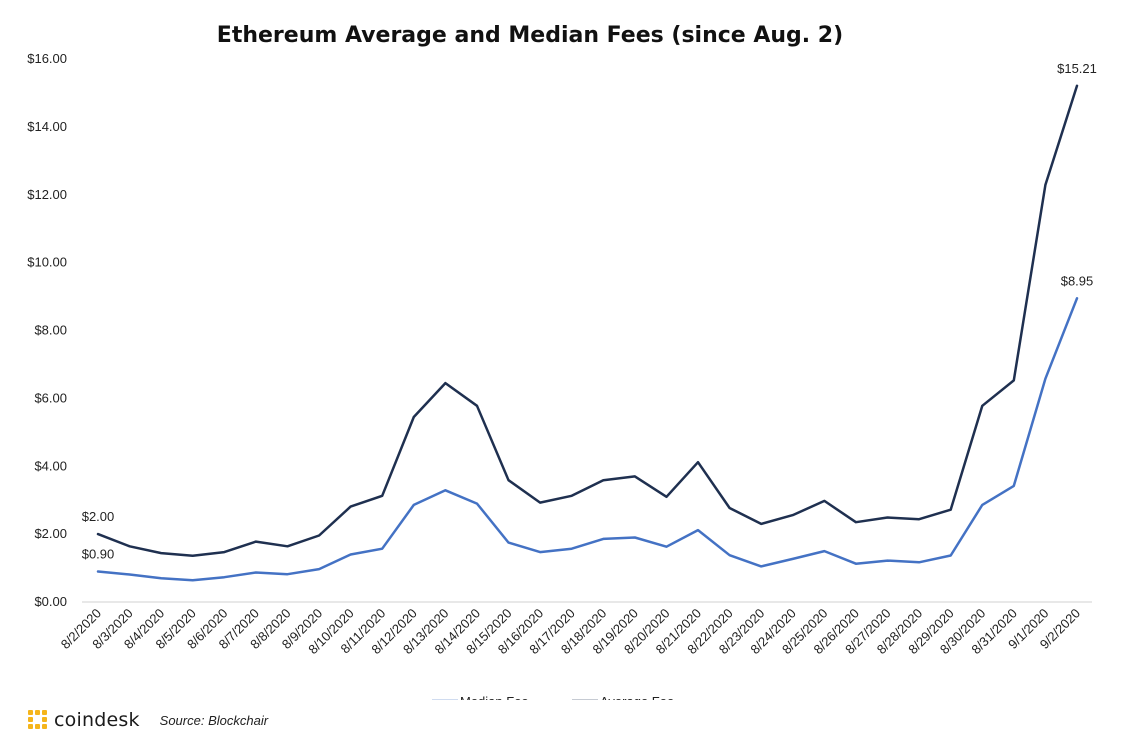  Describe the element at coordinates (50, 397) in the screenshot. I see `y-tick-label: $6.00` at that location.